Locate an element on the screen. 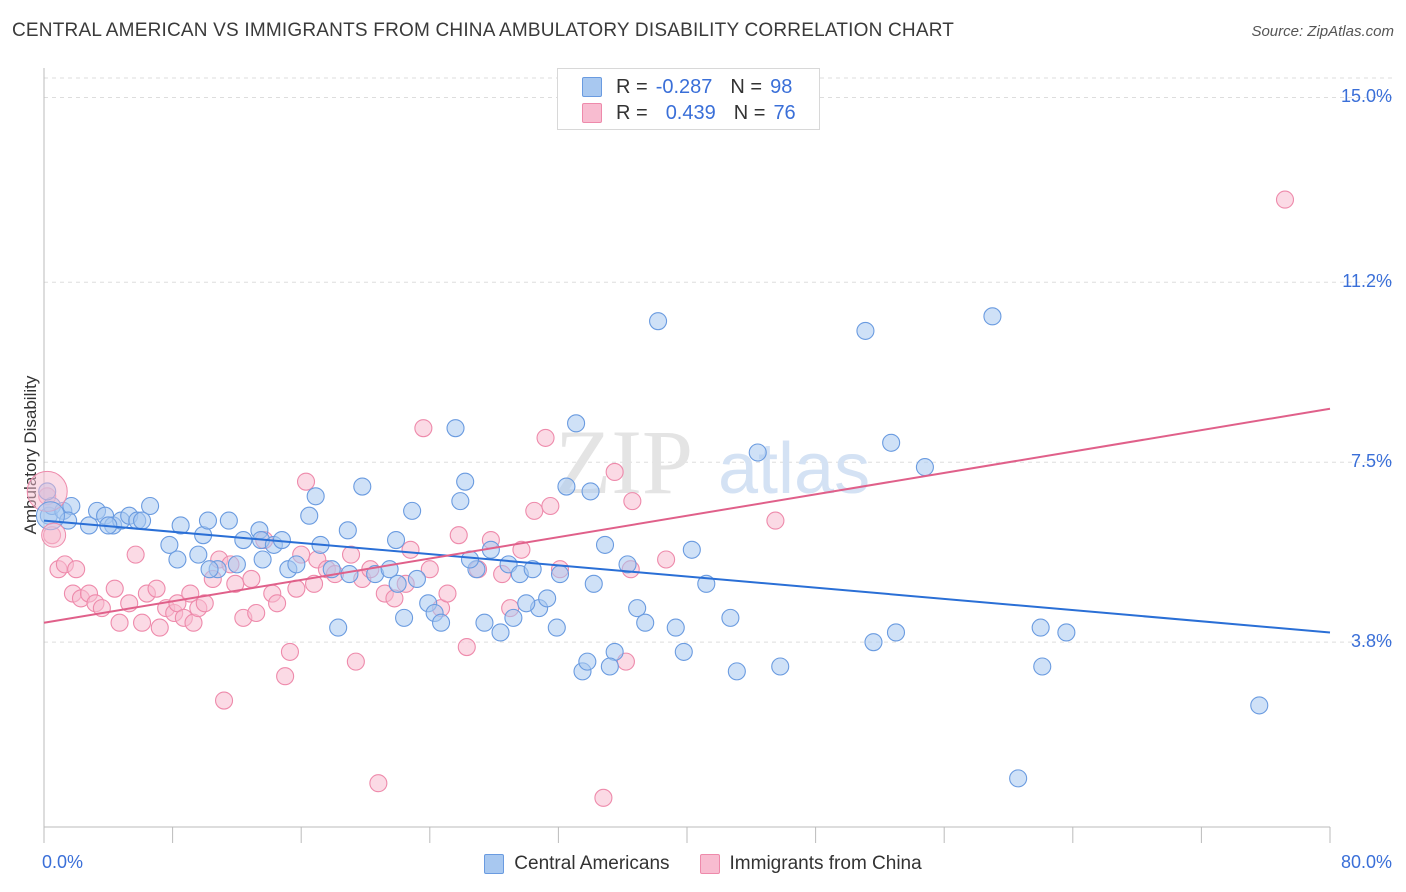 The image size is (1406, 892). n-value: 98 is located at coordinates (781, 86).